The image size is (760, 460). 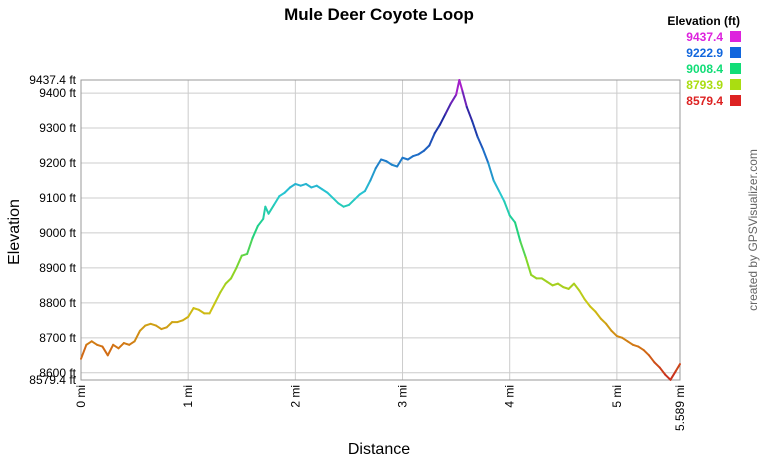 What do you see at coordinates (295, 396) in the screenshot?
I see `x-tick-label: 2 mi` at bounding box center [295, 396].